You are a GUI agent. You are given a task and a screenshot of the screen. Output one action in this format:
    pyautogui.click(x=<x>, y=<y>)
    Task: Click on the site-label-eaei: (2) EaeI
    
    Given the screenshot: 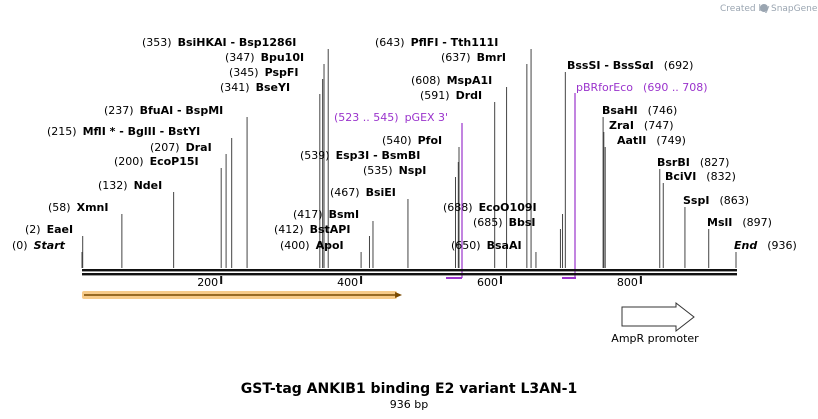 What is the action you would take?
    pyautogui.click(x=49, y=229)
    